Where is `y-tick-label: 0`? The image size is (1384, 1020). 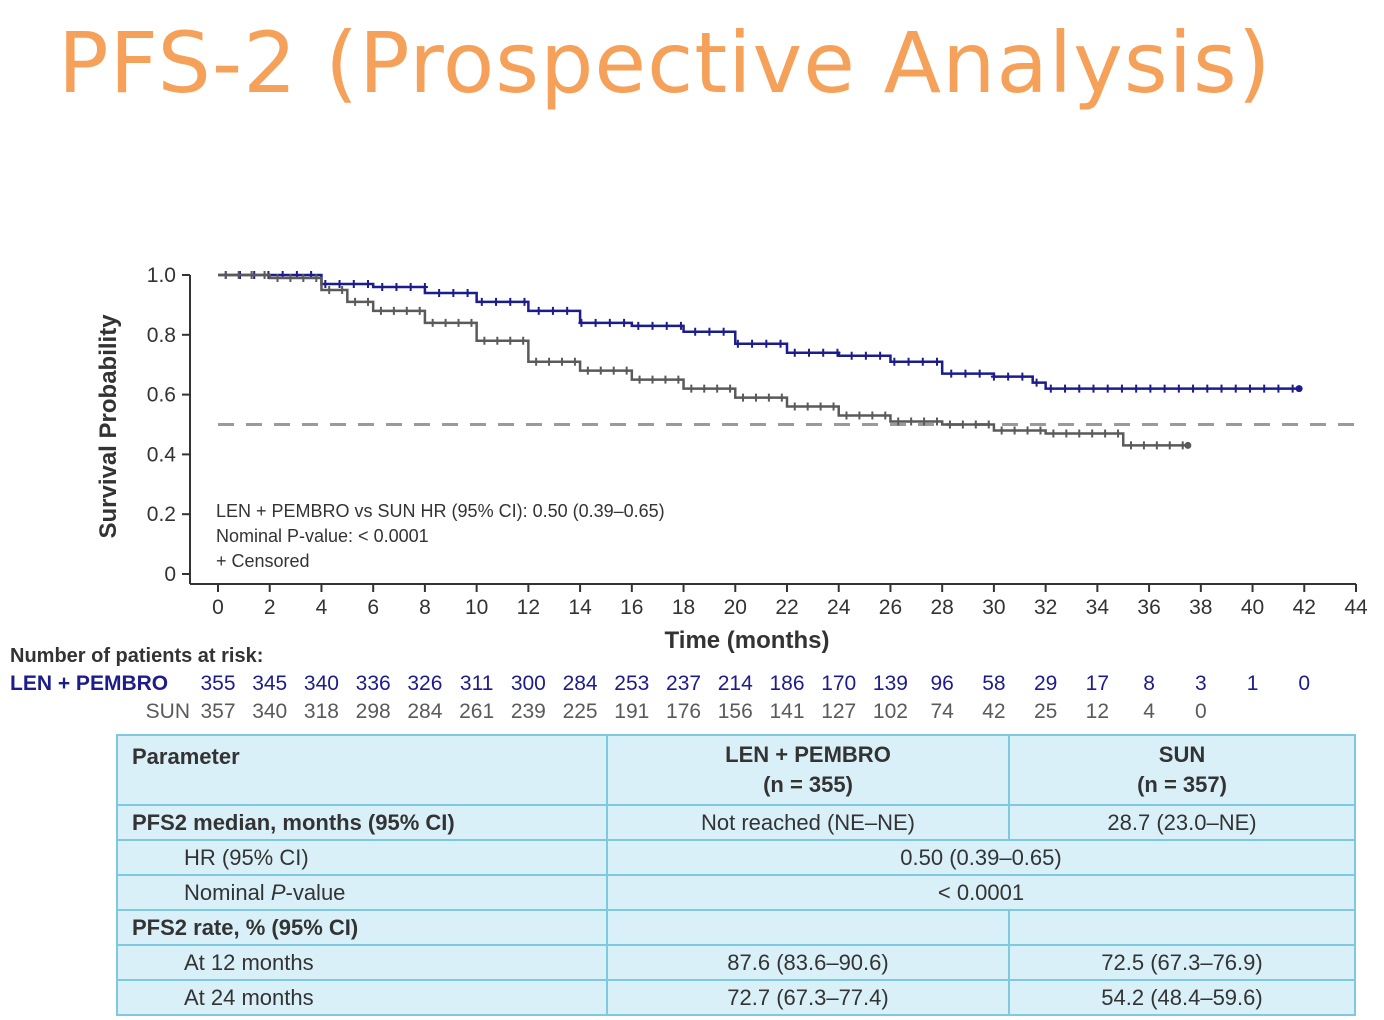
y-tick-label: 0 is located at coordinates (170, 574).